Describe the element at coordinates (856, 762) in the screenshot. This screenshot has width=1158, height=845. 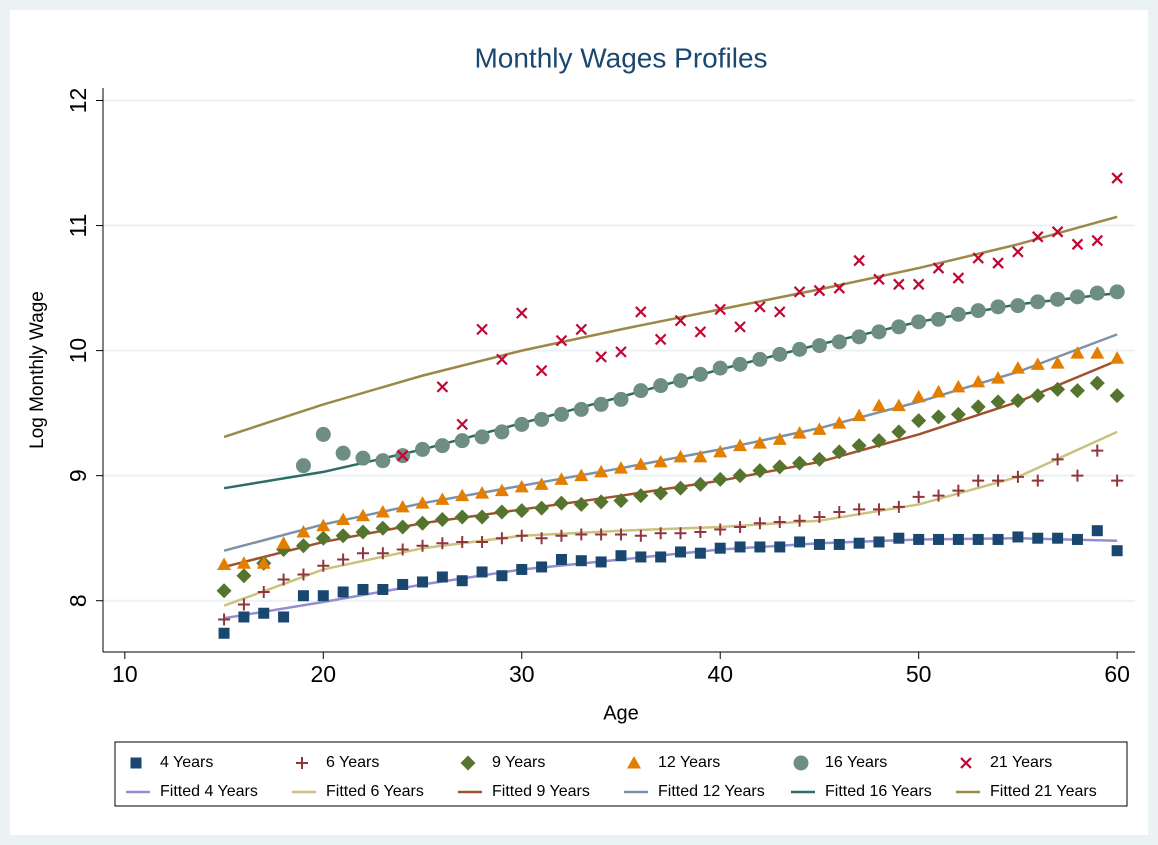
I see `legend-label: 16 Years` at that location.